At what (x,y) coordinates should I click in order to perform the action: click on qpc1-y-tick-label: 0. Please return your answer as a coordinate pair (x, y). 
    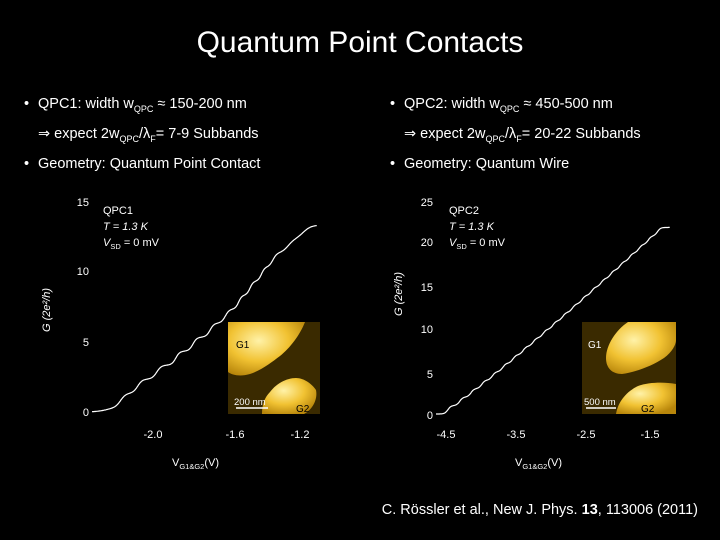
    Looking at the image, I should click on (86, 413).